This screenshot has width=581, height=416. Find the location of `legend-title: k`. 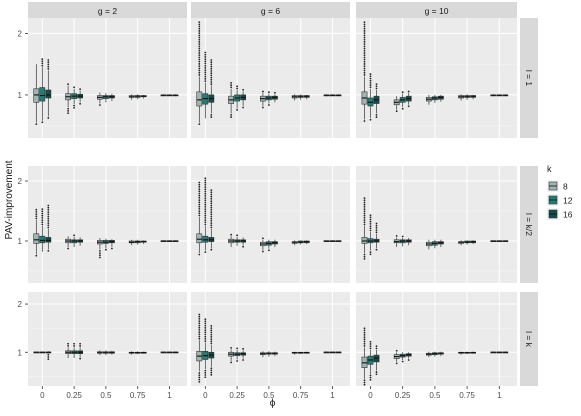

legend-title: k is located at coordinates (549, 169).